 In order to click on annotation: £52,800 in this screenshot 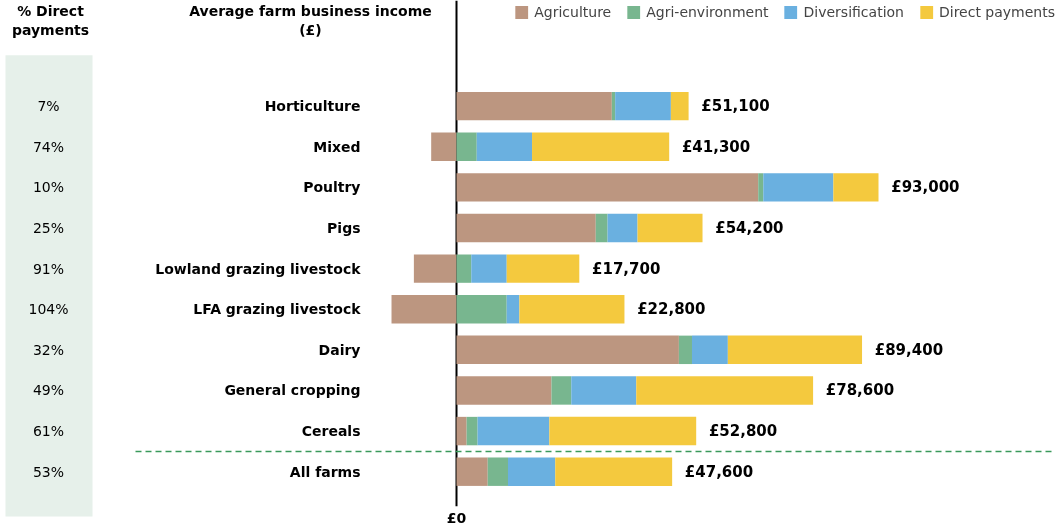, I will do `click(743, 431)`.